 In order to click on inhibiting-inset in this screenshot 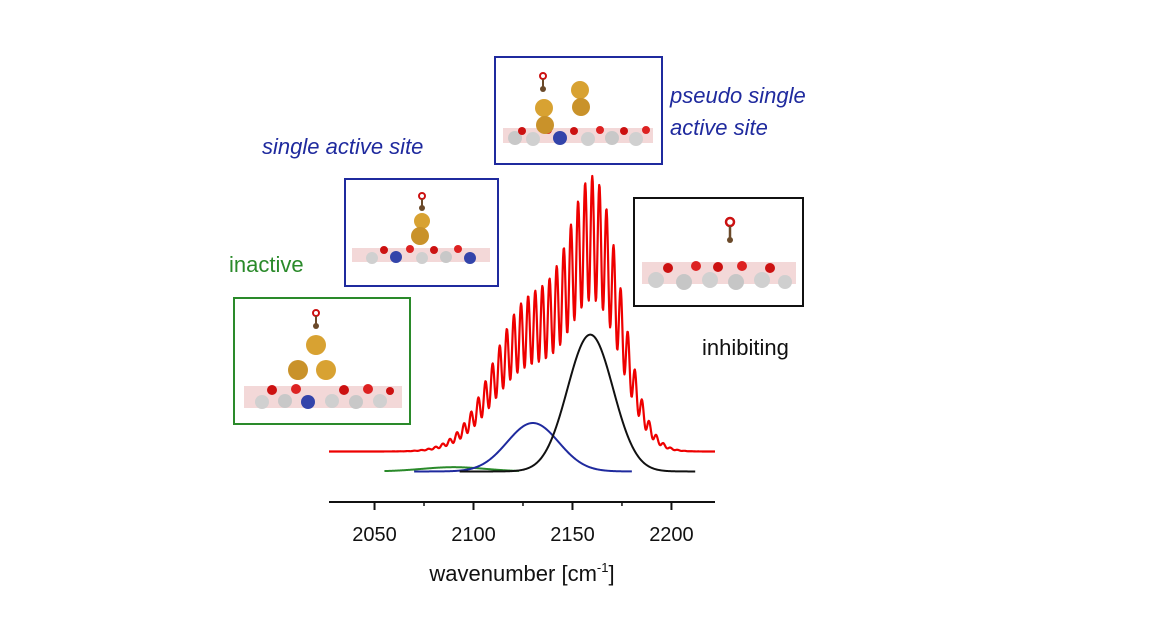, I will do `click(718, 252)`.